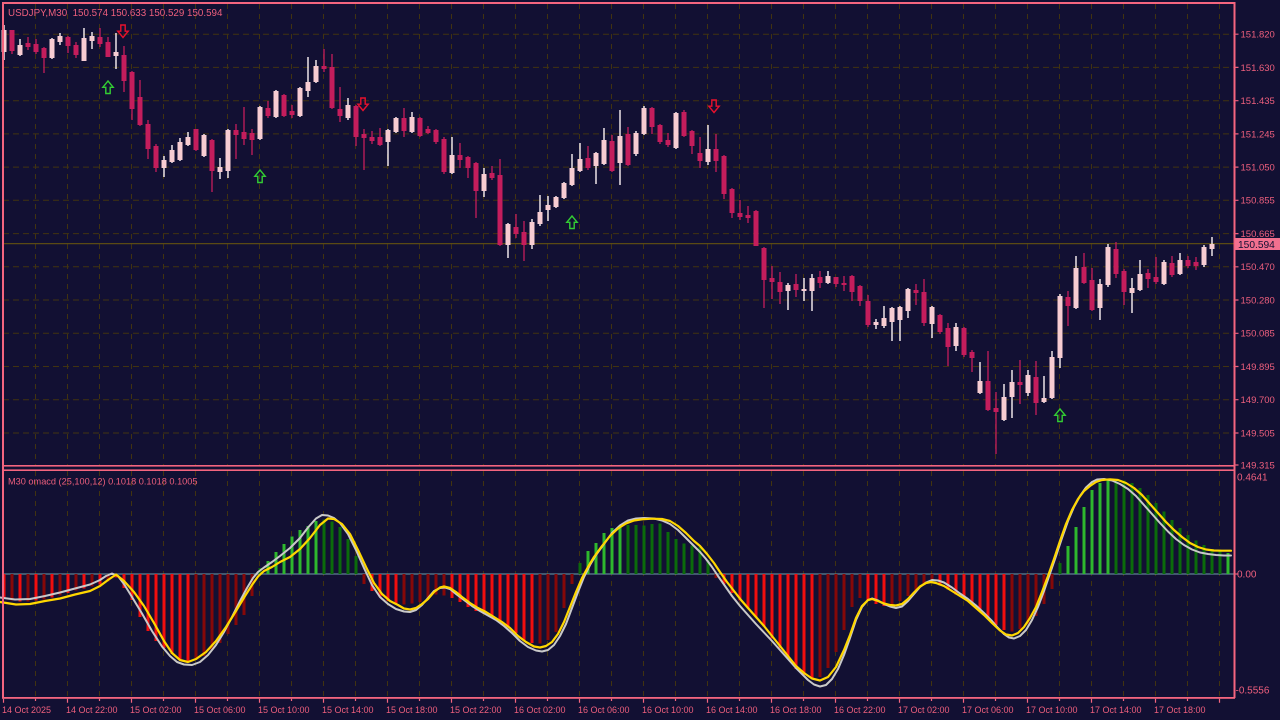 Image resolution: width=1280 pixels, height=720 pixels. What do you see at coordinates (1258, 465) in the screenshot?
I see `svg-text: 149.315` at bounding box center [1258, 465].